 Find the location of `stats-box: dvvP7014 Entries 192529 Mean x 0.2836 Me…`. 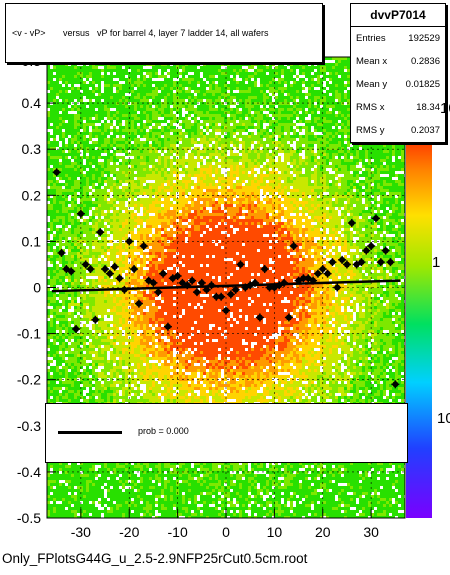

stats-box: dvvP7014 Entries 192529 Mean x 0.2836 Me… is located at coordinates (398, 73).